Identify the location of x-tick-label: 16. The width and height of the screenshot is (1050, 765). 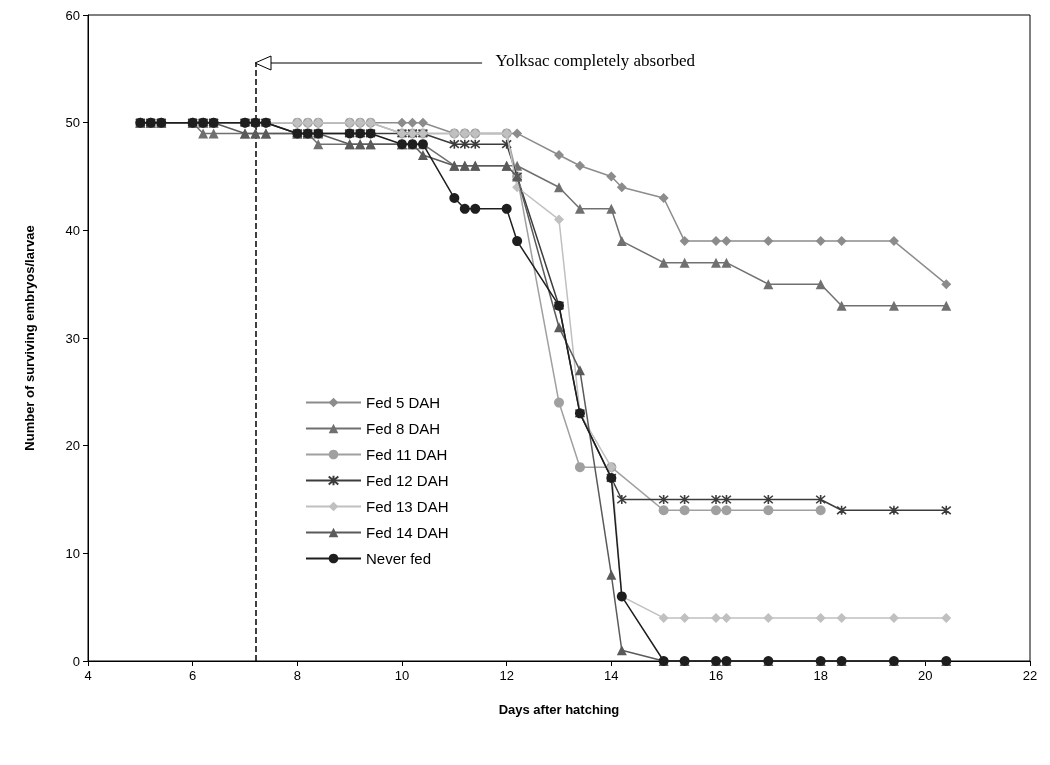
(716, 675).